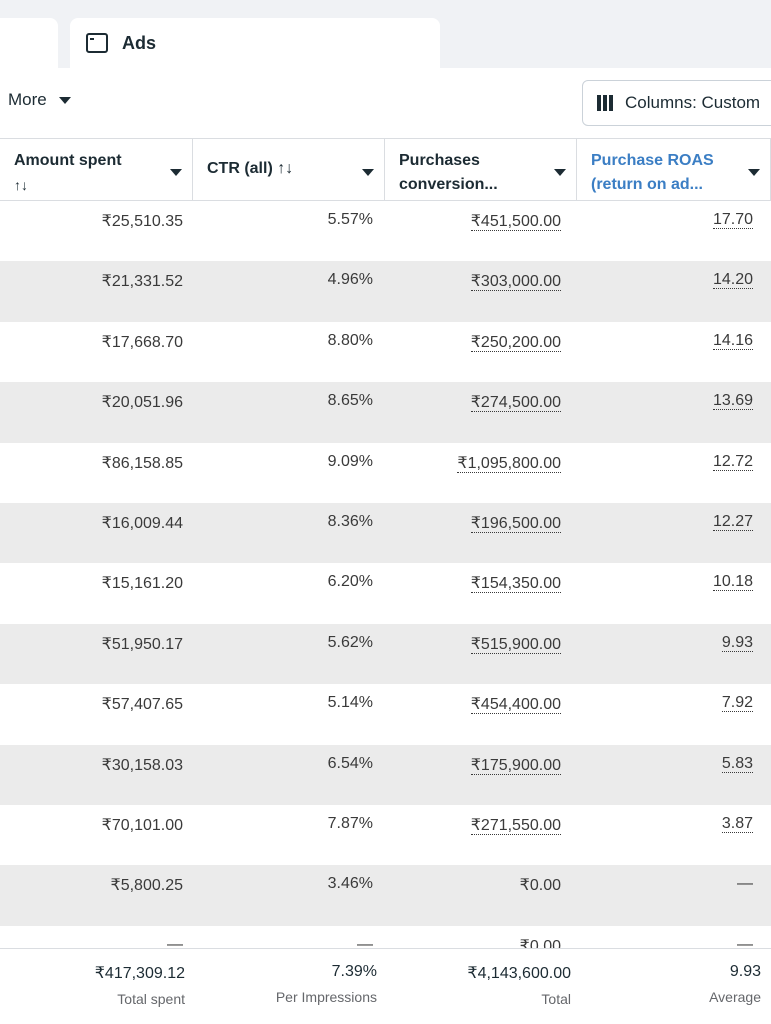  I want to click on table-row: ₹21,331.52 4.96% ₹303,000.00 14.20, so click(385, 291).